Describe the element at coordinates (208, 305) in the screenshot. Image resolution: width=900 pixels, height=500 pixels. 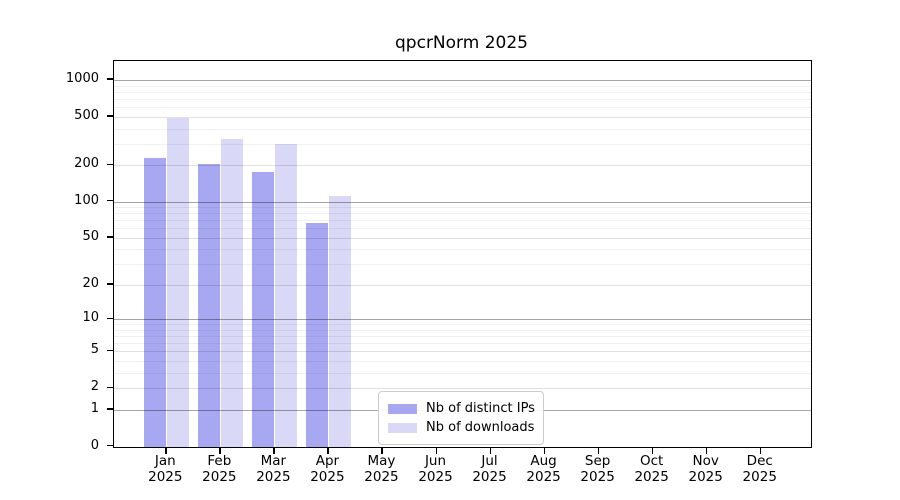
I see `bar-feb-distinct-ips` at that location.